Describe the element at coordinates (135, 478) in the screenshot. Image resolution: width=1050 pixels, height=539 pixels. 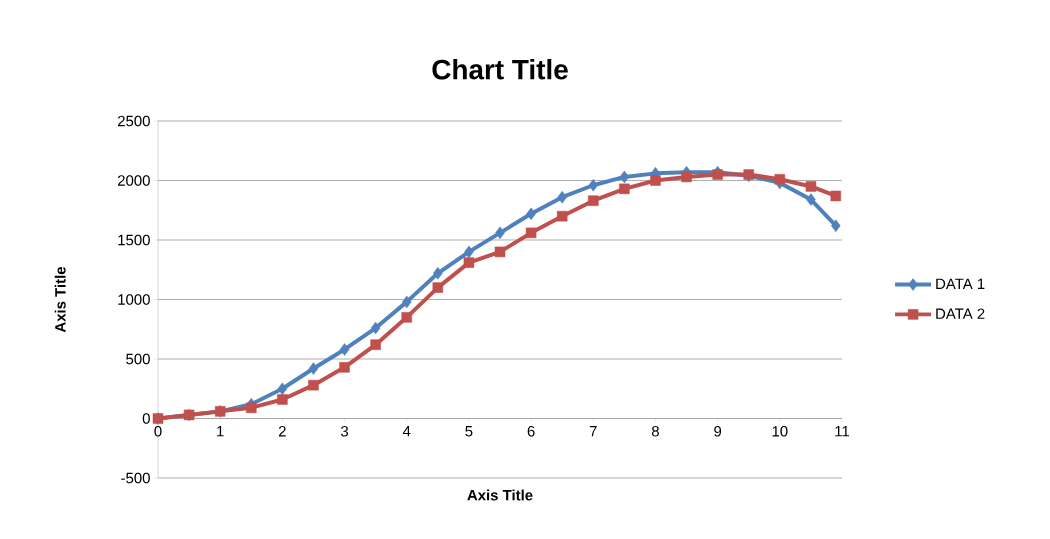
I see `y-tick-label: -500` at that location.